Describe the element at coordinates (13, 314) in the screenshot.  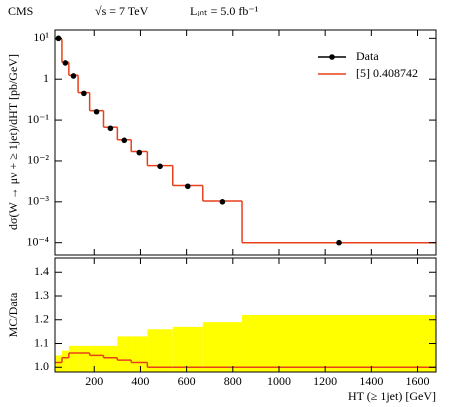
I see `ratio-axis-label: MC/Data` at that location.